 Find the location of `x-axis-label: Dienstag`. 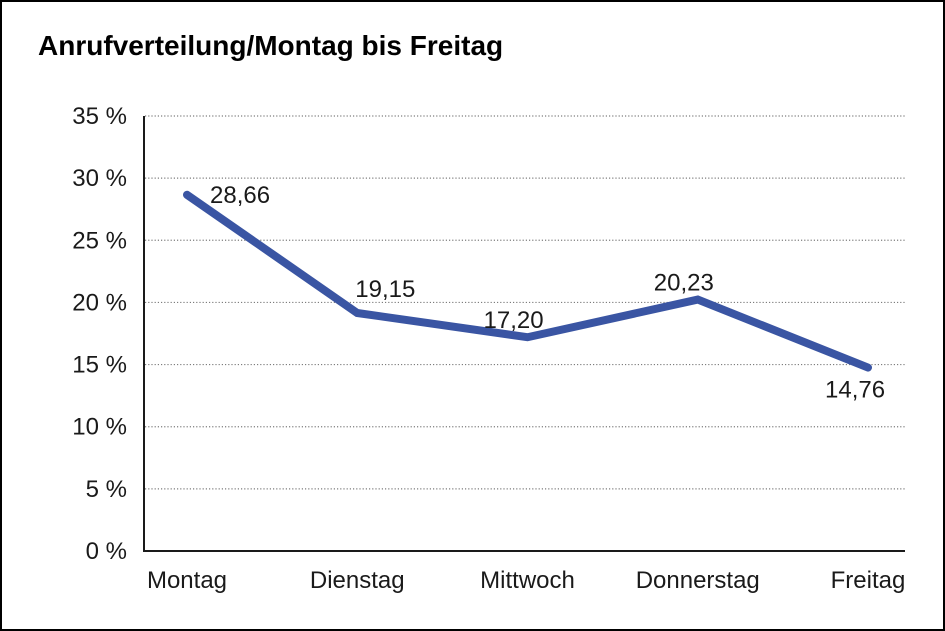

x-axis-label: Dienstag is located at coordinates (357, 580).